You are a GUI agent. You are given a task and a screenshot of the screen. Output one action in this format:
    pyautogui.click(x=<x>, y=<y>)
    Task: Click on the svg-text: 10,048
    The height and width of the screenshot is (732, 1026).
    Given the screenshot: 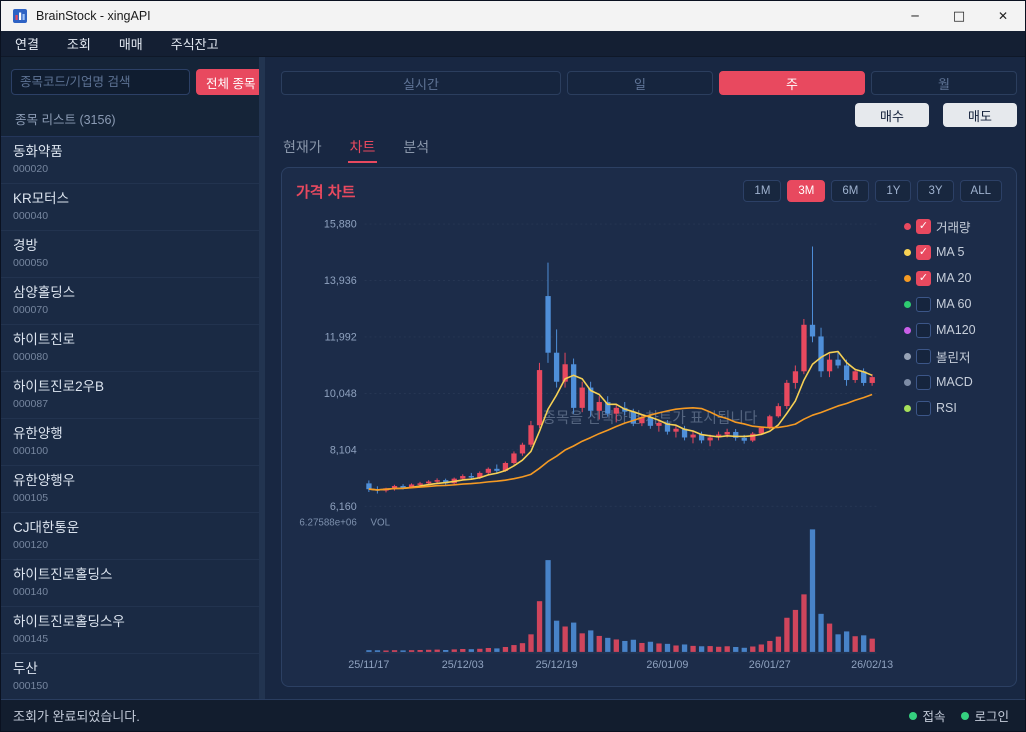 What is the action you would take?
    pyautogui.click(x=340, y=394)
    